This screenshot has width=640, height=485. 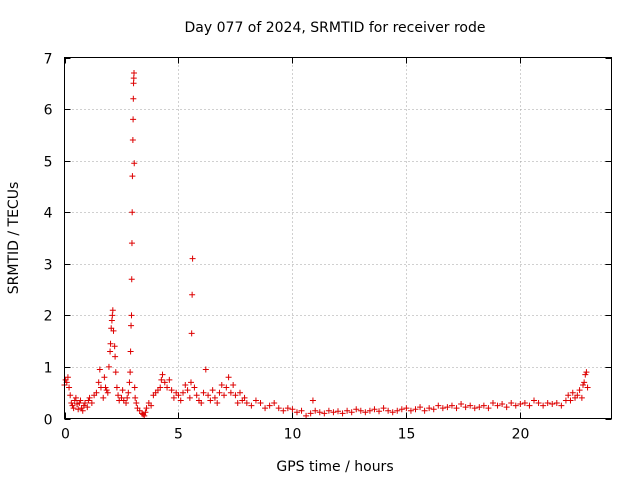 What do you see at coordinates (48, 214) in the screenshot?
I see `y-tick-label: 4` at bounding box center [48, 214].